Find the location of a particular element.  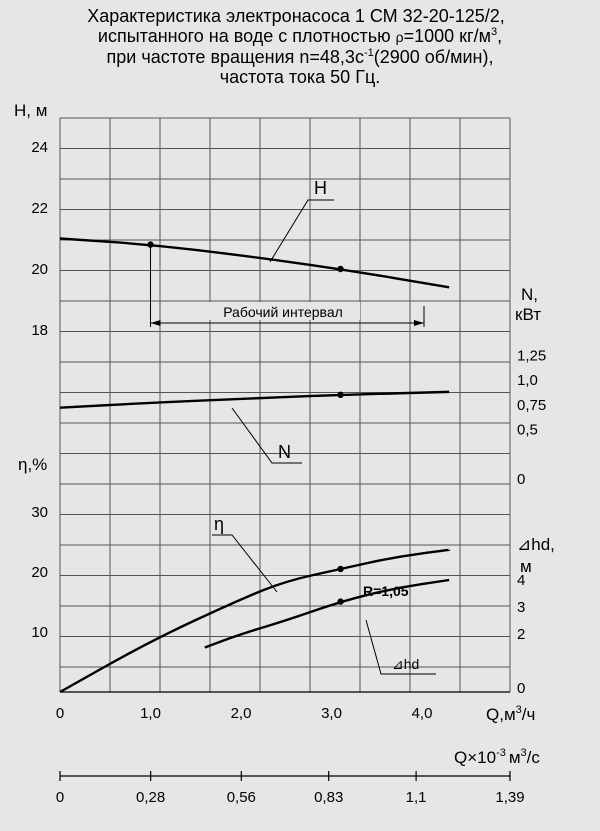

series-line-H is located at coordinates (254, 263).